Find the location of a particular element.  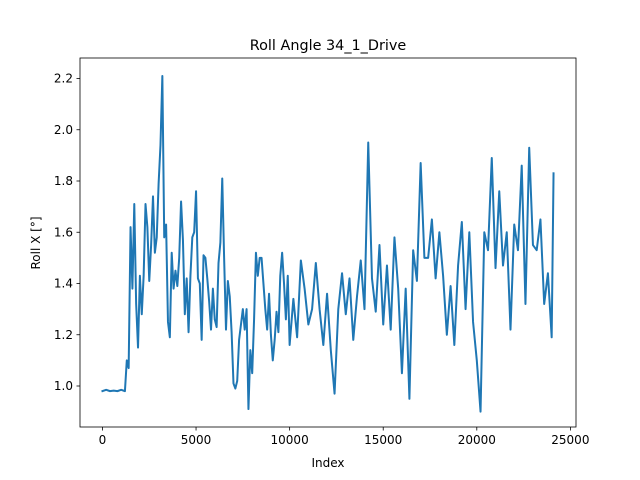

x-tick-label: 5000 is located at coordinates (196, 440).